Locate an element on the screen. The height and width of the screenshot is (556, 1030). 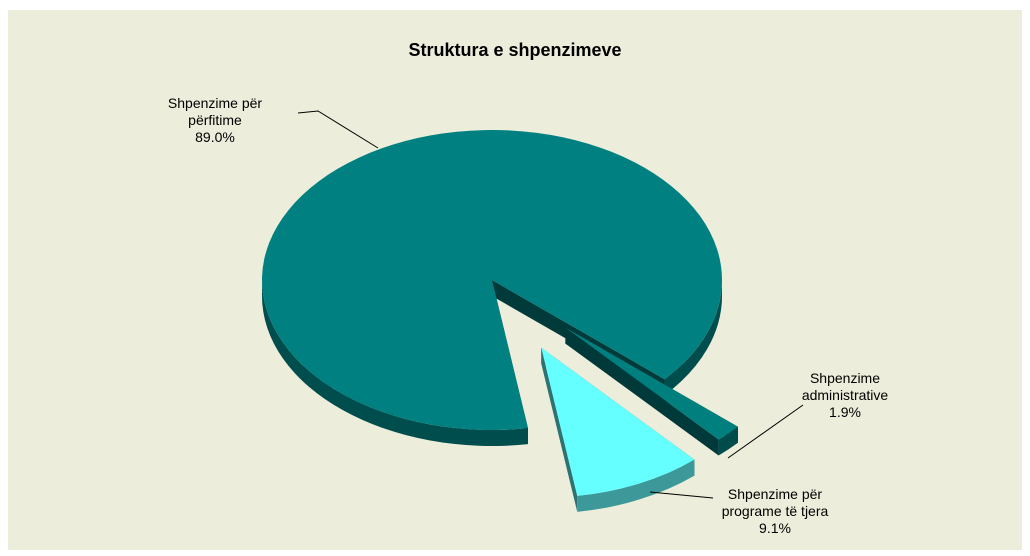
value-label: 89.0% is located at coordinates (215, 137).